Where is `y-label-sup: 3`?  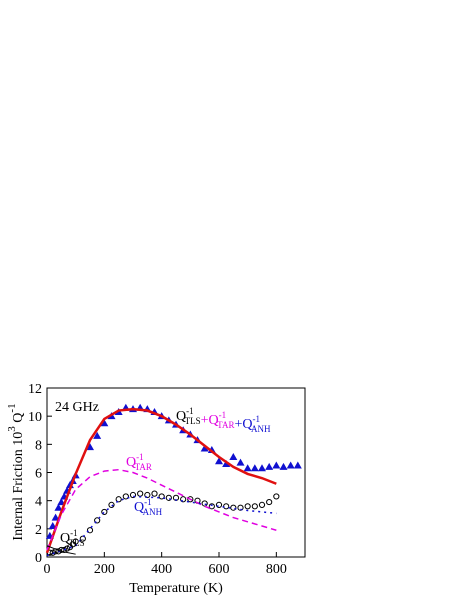 y-label-sup: 3 is located at coordinates (12, 429).